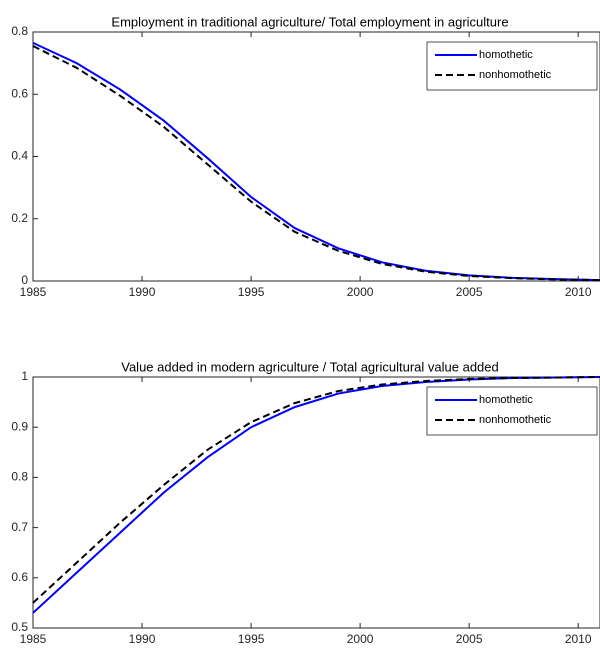 The width and height of the screenshot is (600, 650). I want to click on y-tick-label: 0.9, so click(19, 426).